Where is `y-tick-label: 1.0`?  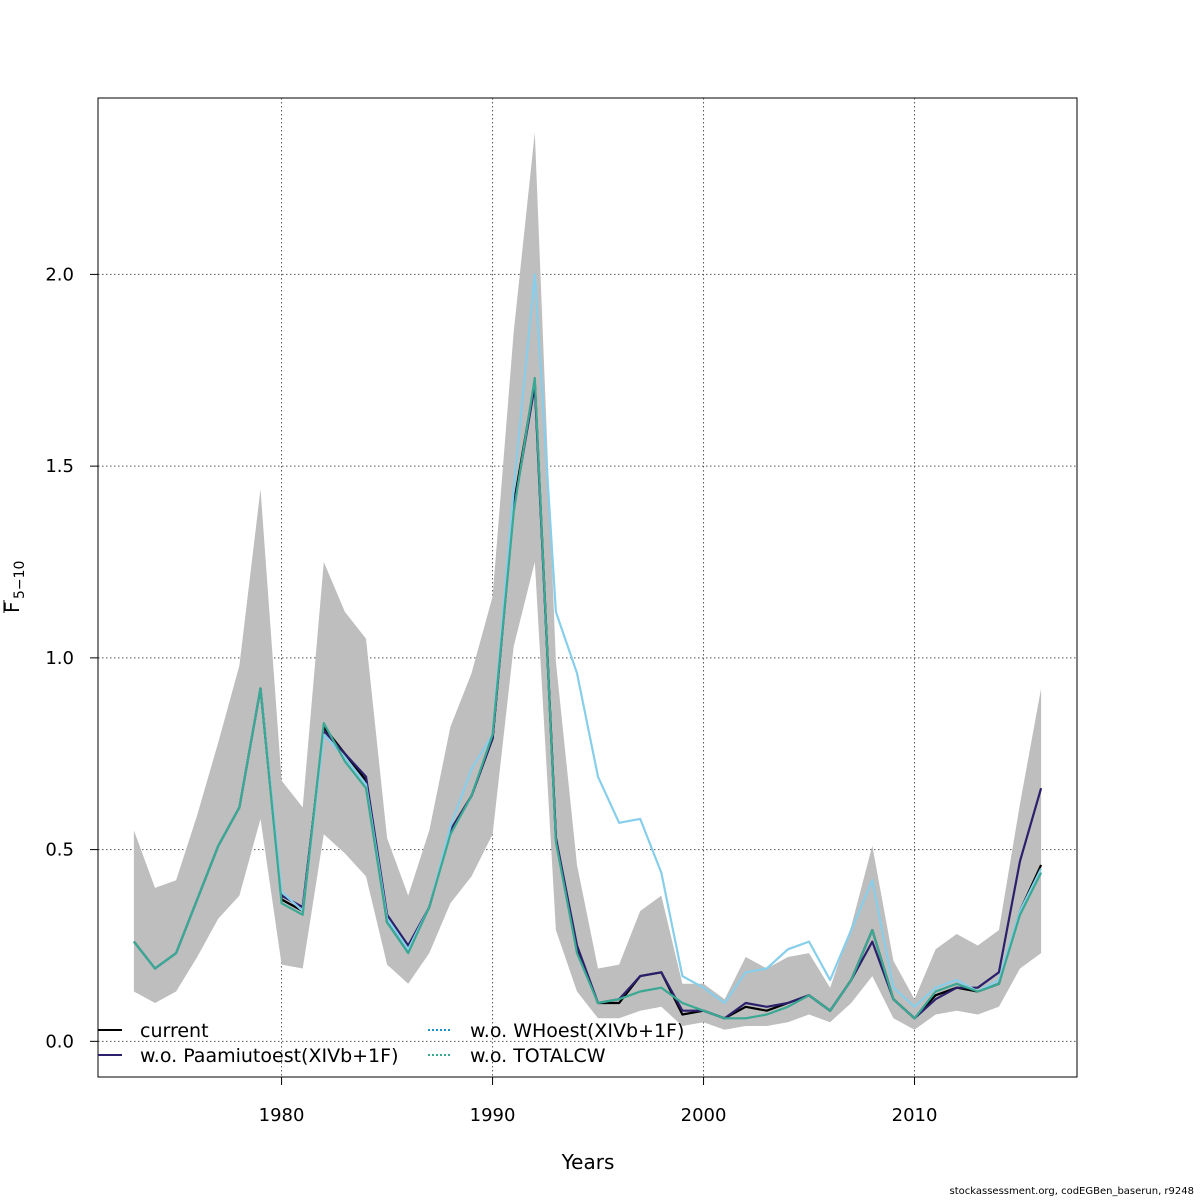 y-tick-label: 1.0 is located at coordinates (59, 658).